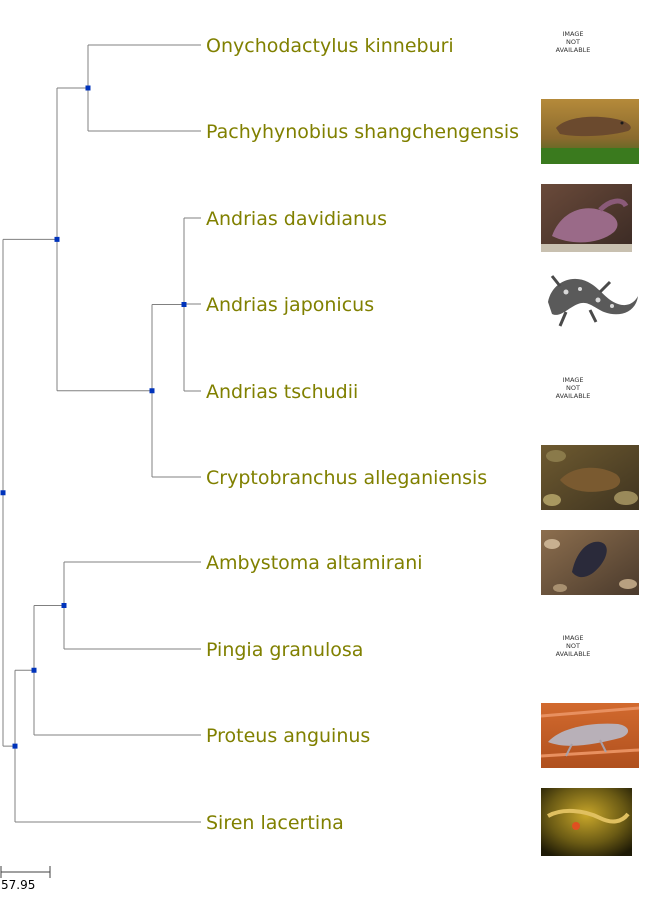 Image resolution: width=649 pixels, height=917 pixels. What do you see at coordinates (288, 736) in the screenshot?
I see `taxon-label: Proteus anguinus` at bounding box center [288, 736].